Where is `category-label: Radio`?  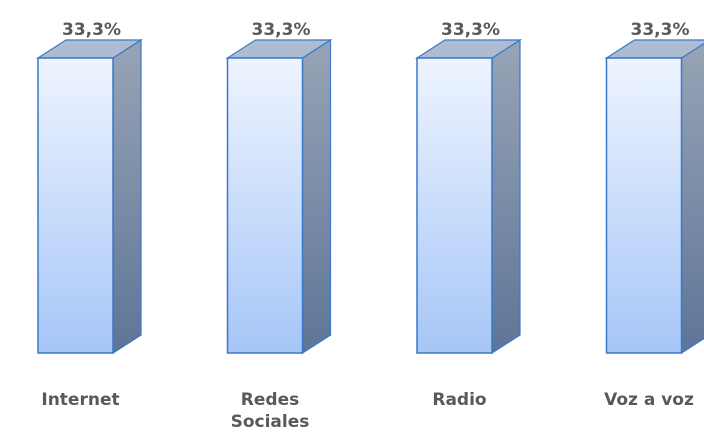
category-label: Radio is located at coordinates (459, 400).